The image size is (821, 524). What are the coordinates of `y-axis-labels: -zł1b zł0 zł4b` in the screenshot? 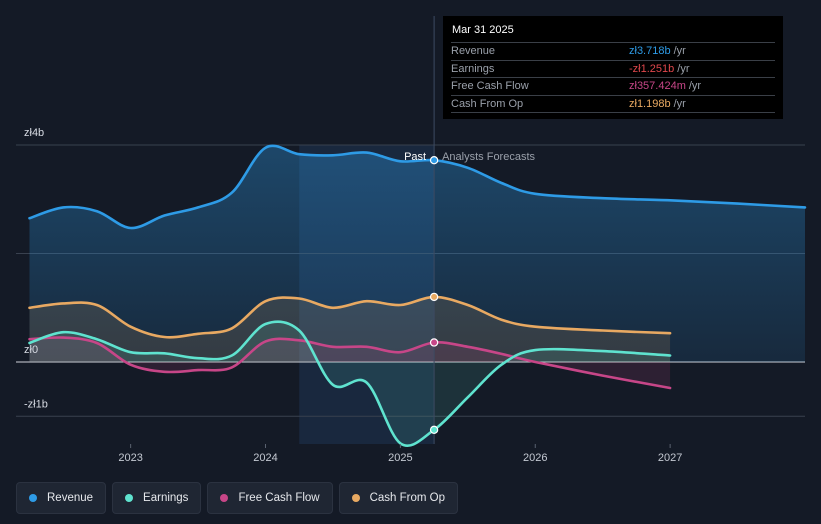 It's located at (36, 268).